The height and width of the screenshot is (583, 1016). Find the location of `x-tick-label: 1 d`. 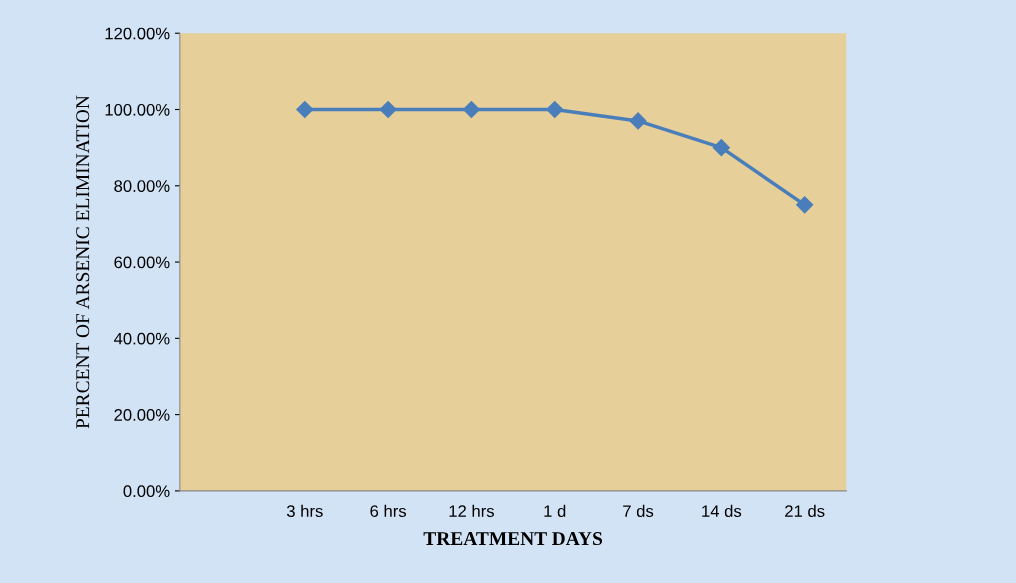

x-tick-label: 1 d is located at coordinates (555, 511).